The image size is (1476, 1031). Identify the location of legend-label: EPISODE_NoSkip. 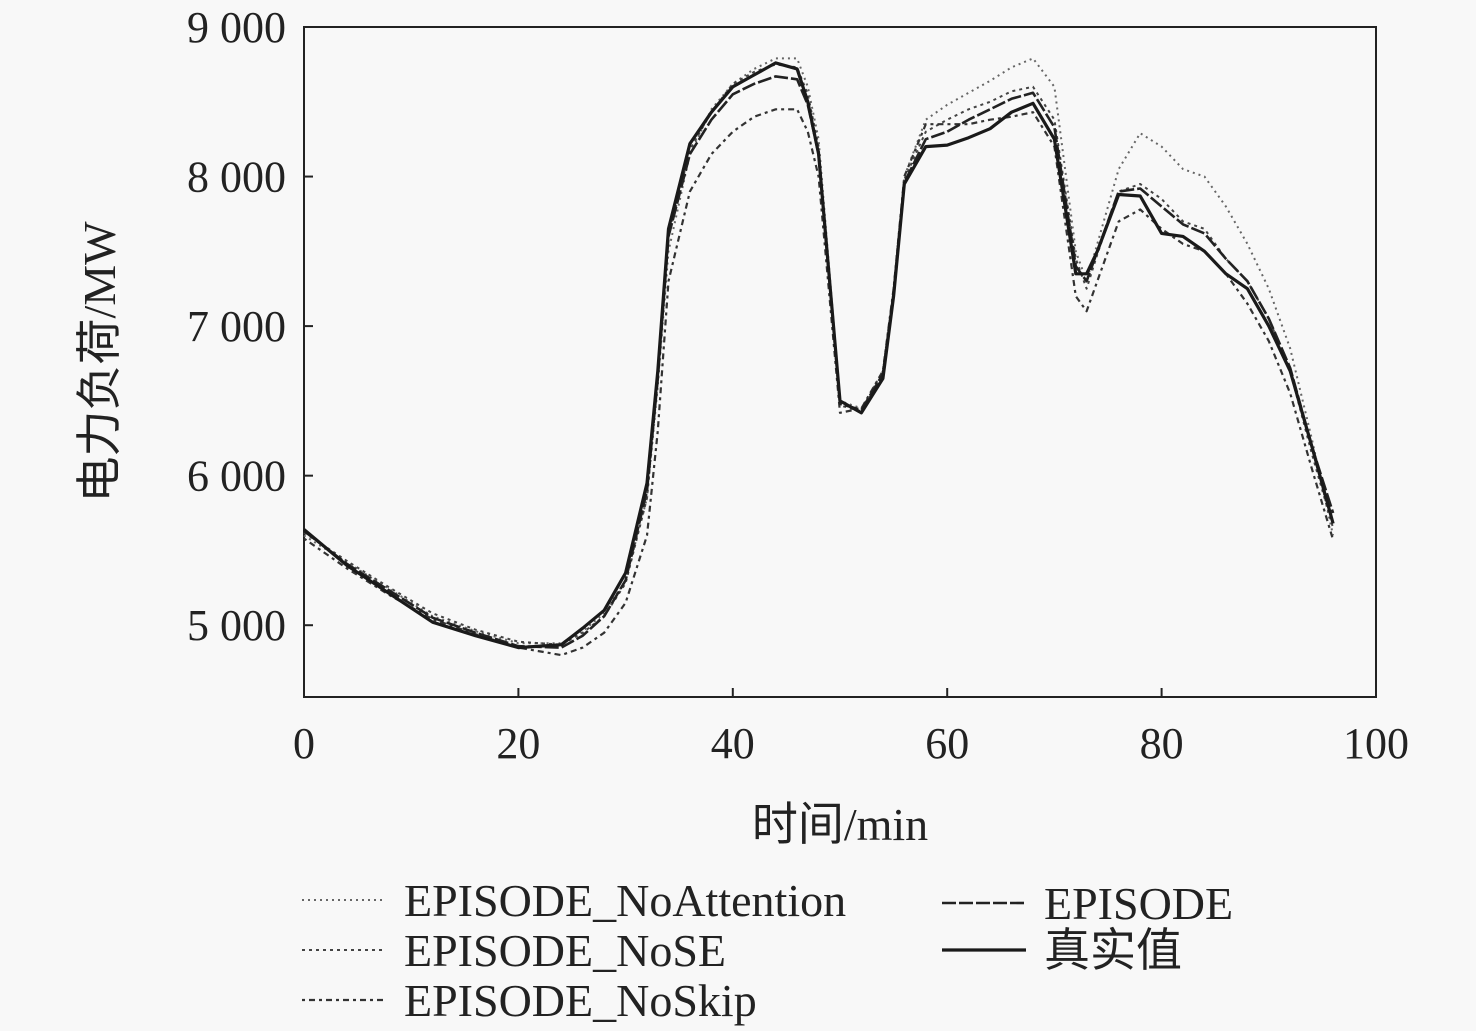
(580, 1000).